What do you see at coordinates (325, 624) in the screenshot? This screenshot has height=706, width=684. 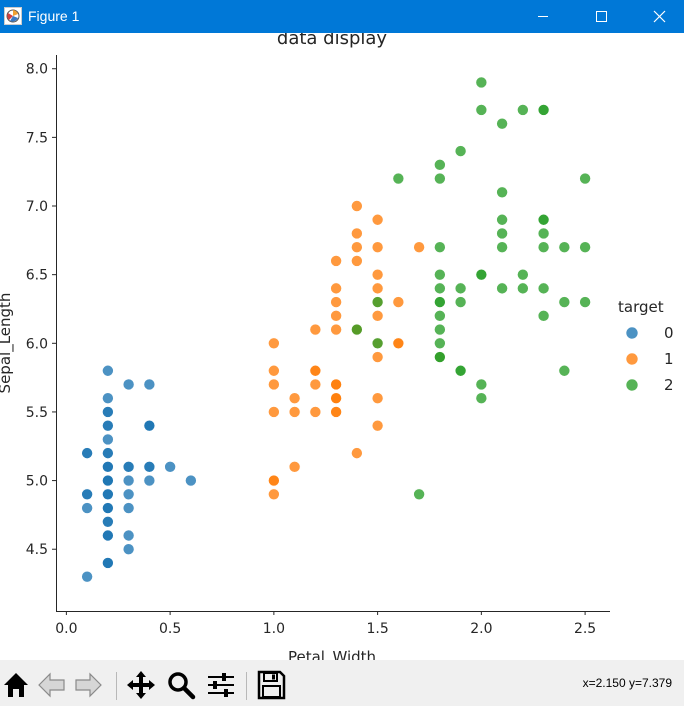 I see `x-axis-ticks: 0.0 0.5 1.0 1.5 2.0 2.5` at bounding box center [325, 624].